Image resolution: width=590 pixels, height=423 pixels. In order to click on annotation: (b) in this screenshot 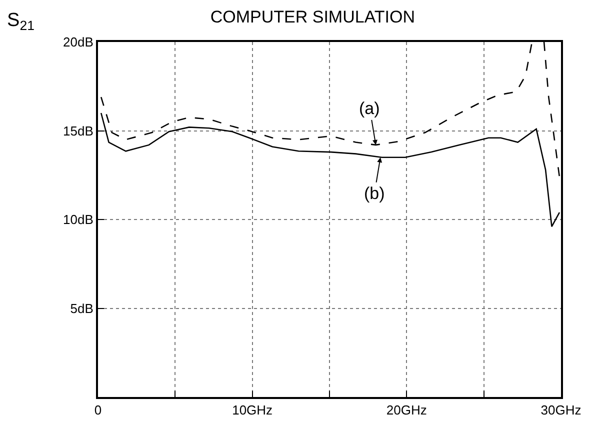, I will do `click(374, 193)`.